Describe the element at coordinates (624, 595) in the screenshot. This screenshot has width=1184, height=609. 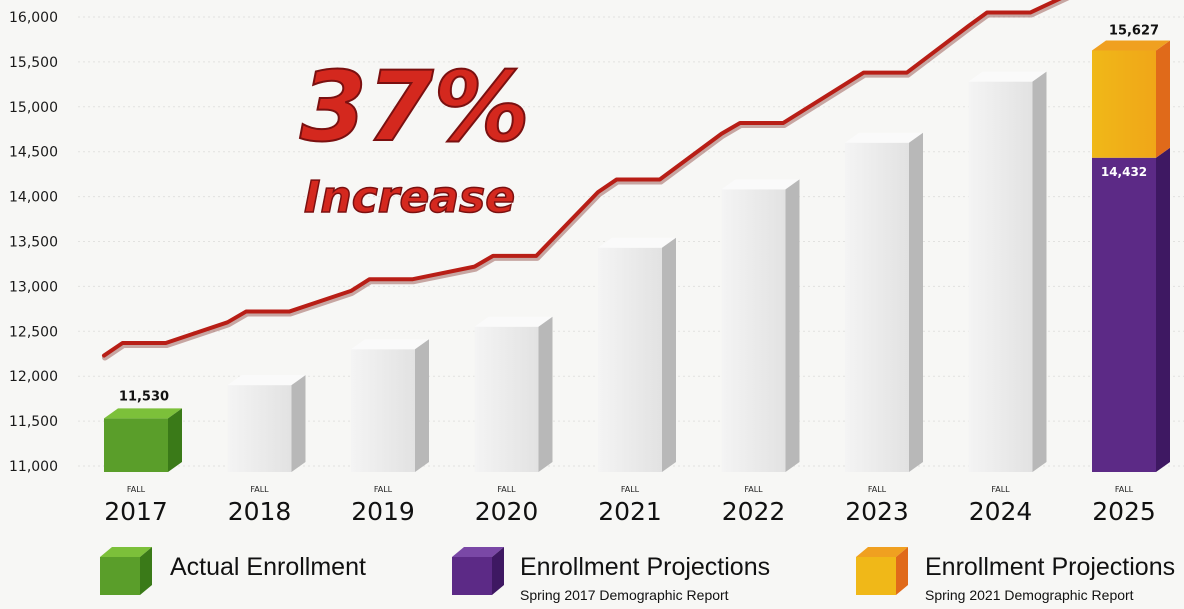
I see `legend-subtitle-projection-2017: Spring 2017 Demographic Report` at that location.